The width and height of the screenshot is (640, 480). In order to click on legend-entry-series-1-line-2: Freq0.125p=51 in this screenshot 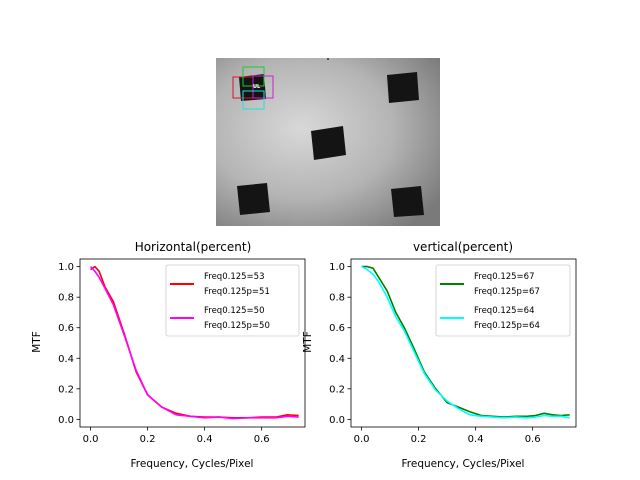, I will do `click(237, 292)`.